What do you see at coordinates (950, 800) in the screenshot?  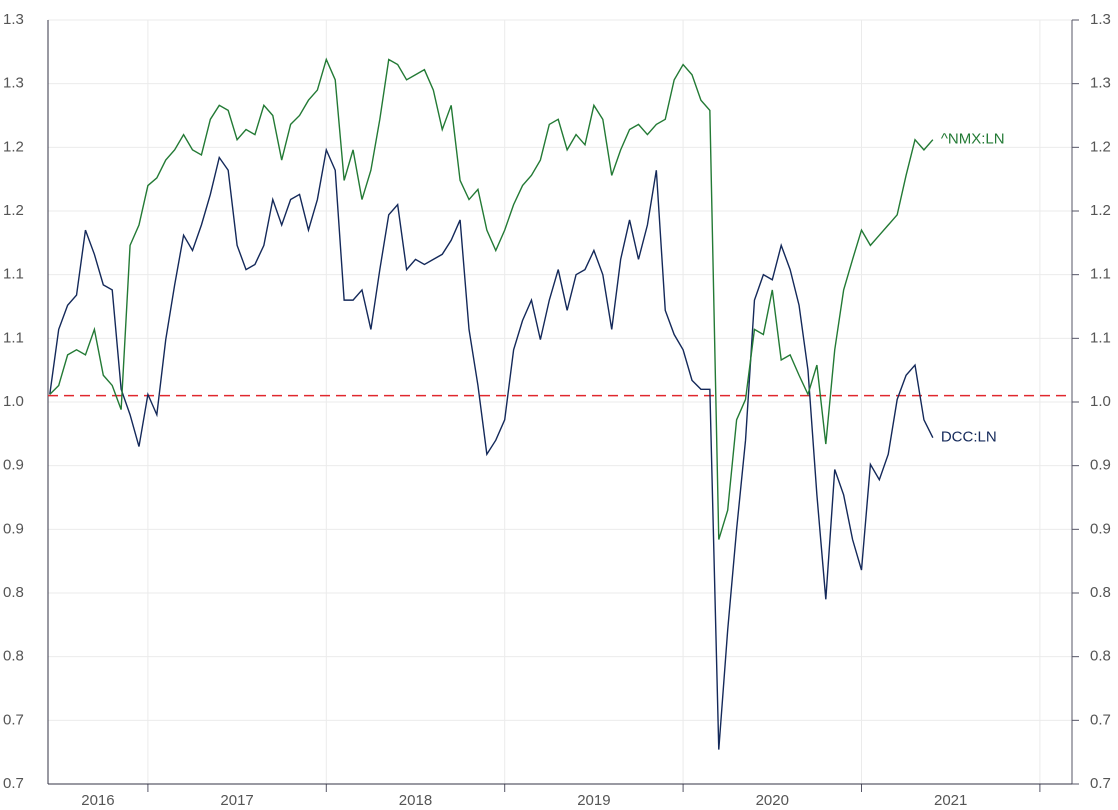 I see `x-tick-label: 2021` at bounding box center [950, 800].